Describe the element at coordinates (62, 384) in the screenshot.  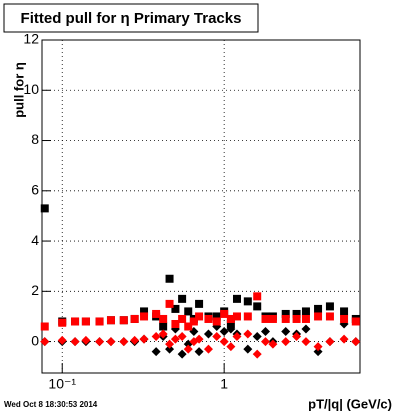
I see `x-tick-label: 10⁻¹` at that location.